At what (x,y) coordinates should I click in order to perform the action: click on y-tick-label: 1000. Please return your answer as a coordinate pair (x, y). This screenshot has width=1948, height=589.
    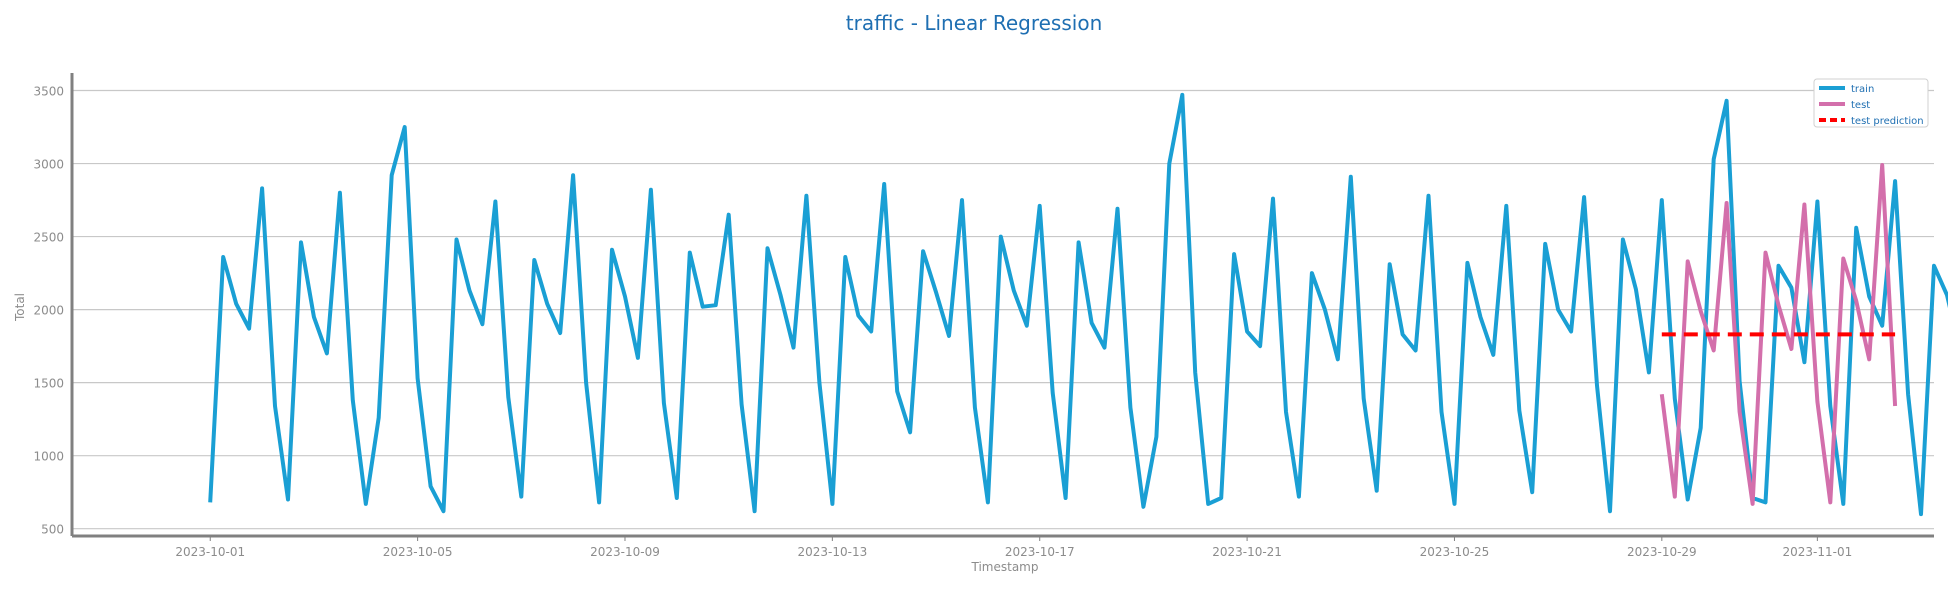
    Looking at the image, I should click on (48, 457).